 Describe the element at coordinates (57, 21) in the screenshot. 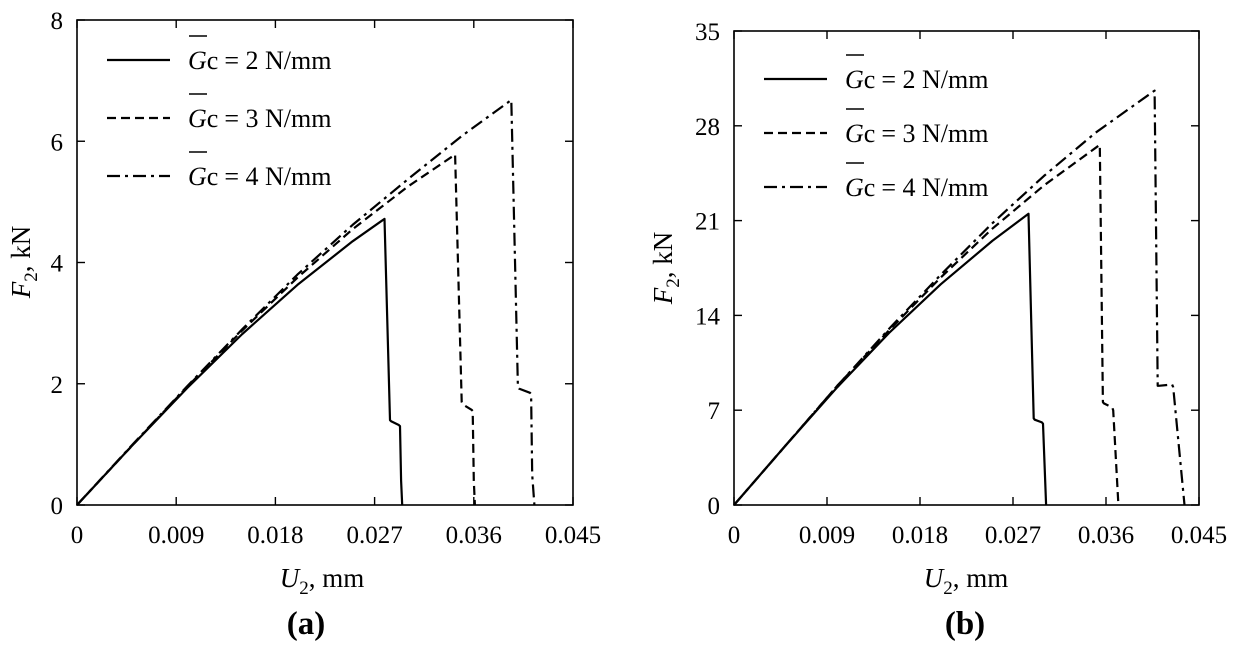

I see `y-tick-label: 8` at that location.